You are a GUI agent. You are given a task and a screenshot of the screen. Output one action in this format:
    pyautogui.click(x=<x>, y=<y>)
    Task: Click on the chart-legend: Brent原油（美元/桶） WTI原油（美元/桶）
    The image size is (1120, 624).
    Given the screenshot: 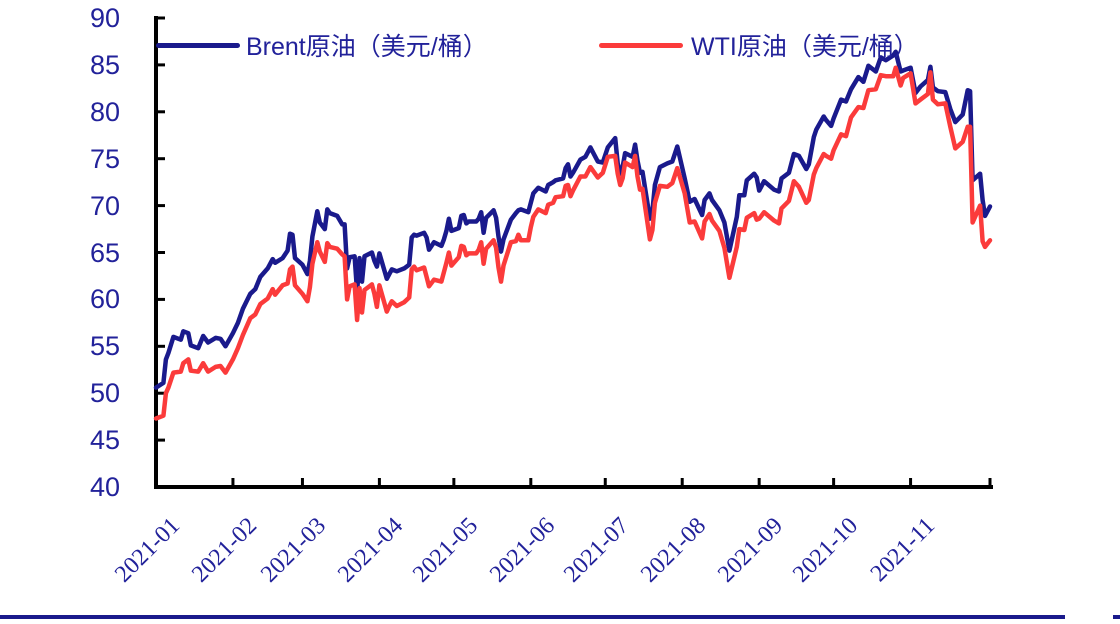 What is the action you would take?
    pyautogui.click(x=560, y=35)
    